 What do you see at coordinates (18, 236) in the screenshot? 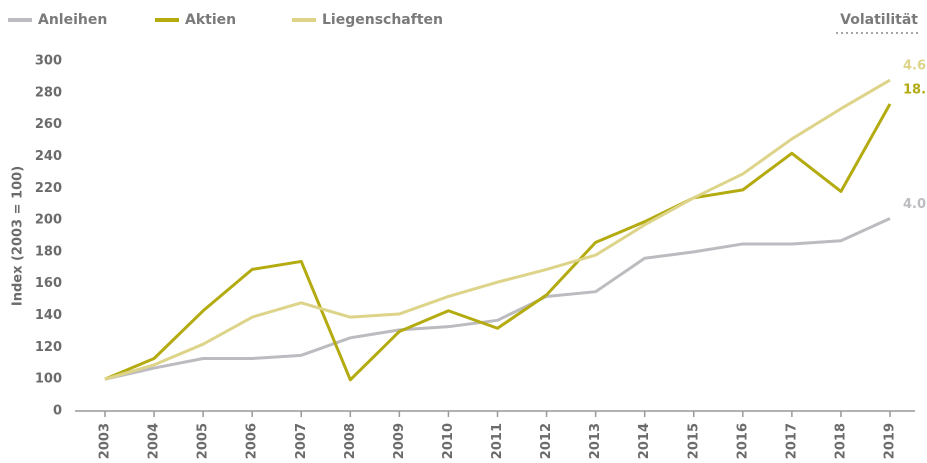
I see `y-axis-label: Index (2003 = 100)` at bounding box center [18, 236].